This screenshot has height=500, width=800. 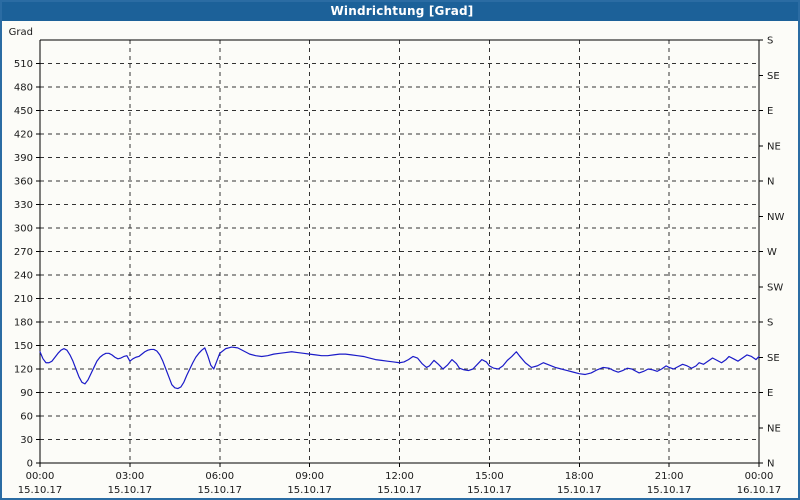 I want to click on y-tick-label-left: 240, so click(x=23, y=276).